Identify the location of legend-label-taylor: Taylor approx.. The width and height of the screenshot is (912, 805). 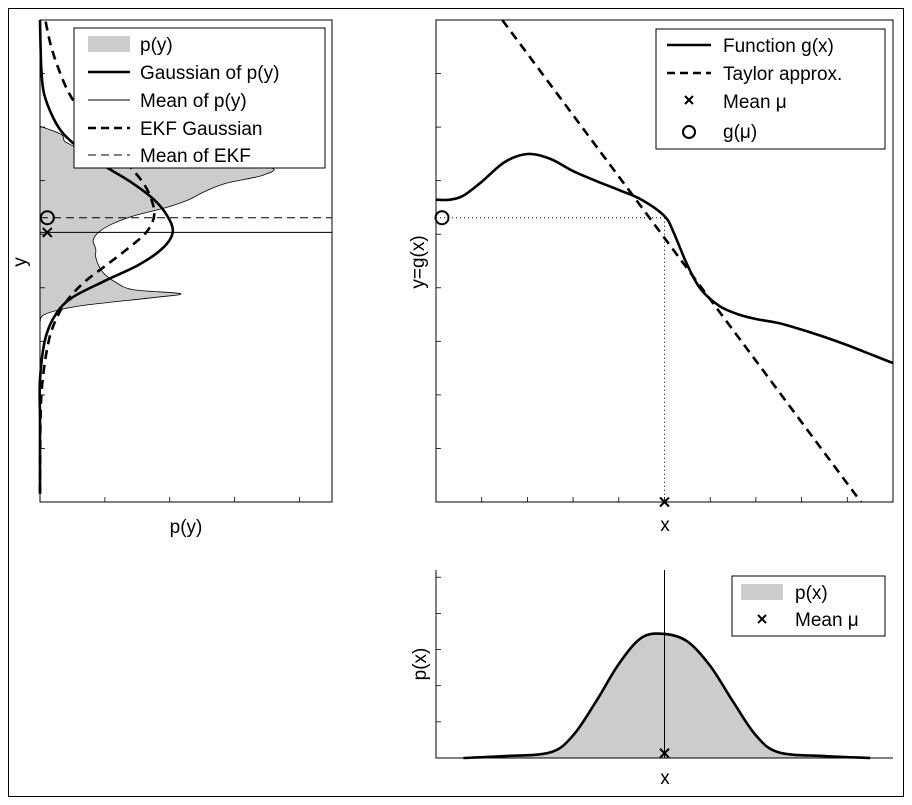
(782, 74).